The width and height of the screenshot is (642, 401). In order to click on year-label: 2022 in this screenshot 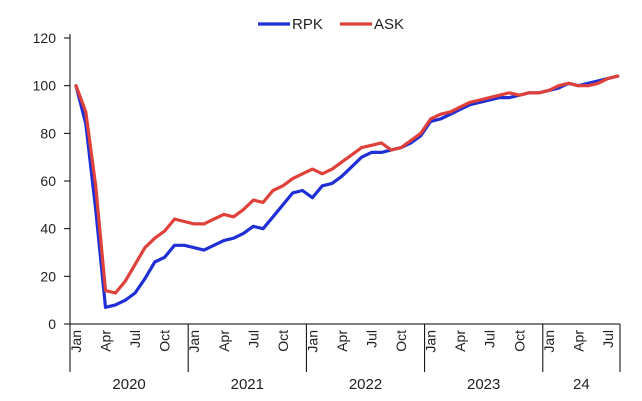, I will do `click(365, 384)`.